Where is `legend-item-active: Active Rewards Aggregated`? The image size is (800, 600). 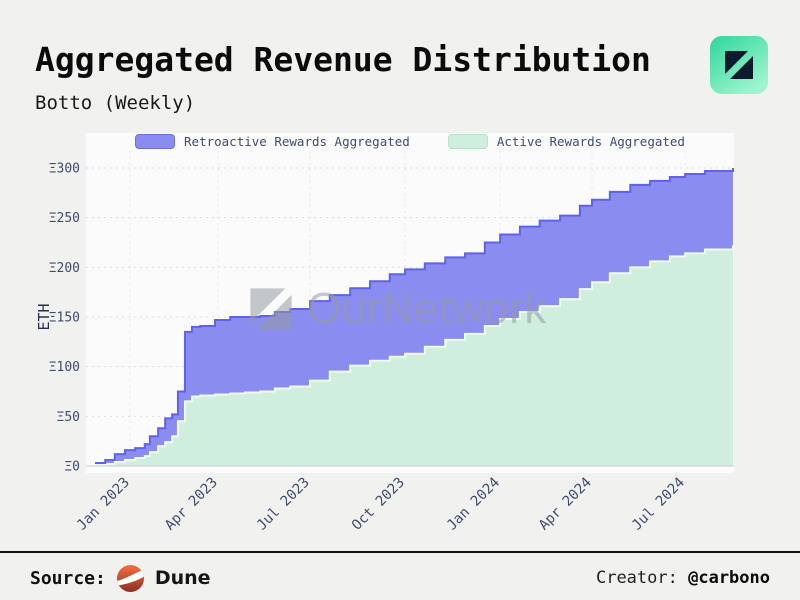
legend-item-active: Active Rewards Aggregated is located at coordinates (566, 141).